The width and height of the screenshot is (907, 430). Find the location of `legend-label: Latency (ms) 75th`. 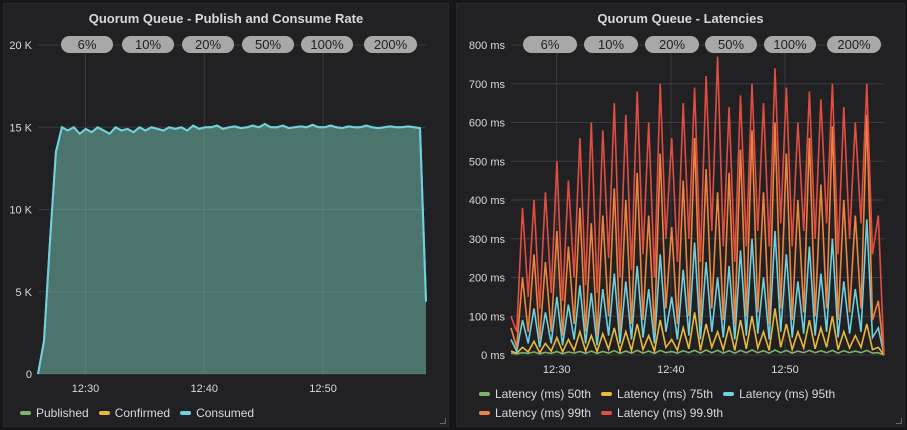

legend-label: Latency (ms) 75th is located at coordinates (665, 393).